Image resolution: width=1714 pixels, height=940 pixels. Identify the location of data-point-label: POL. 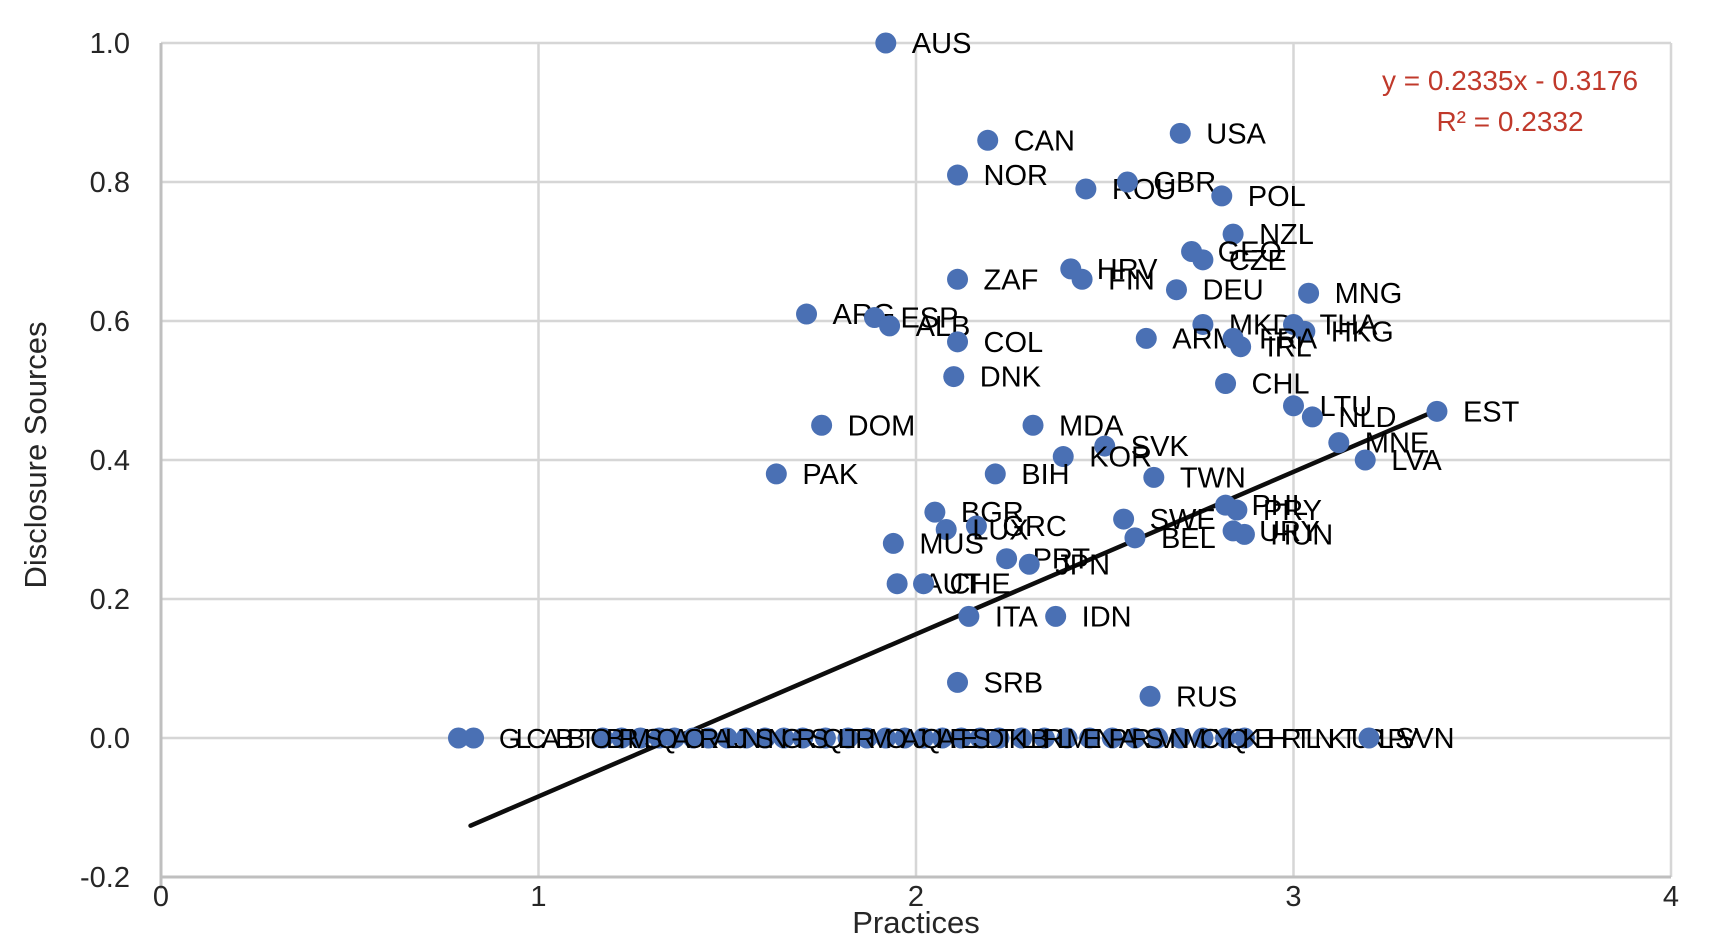
(1277, 197).